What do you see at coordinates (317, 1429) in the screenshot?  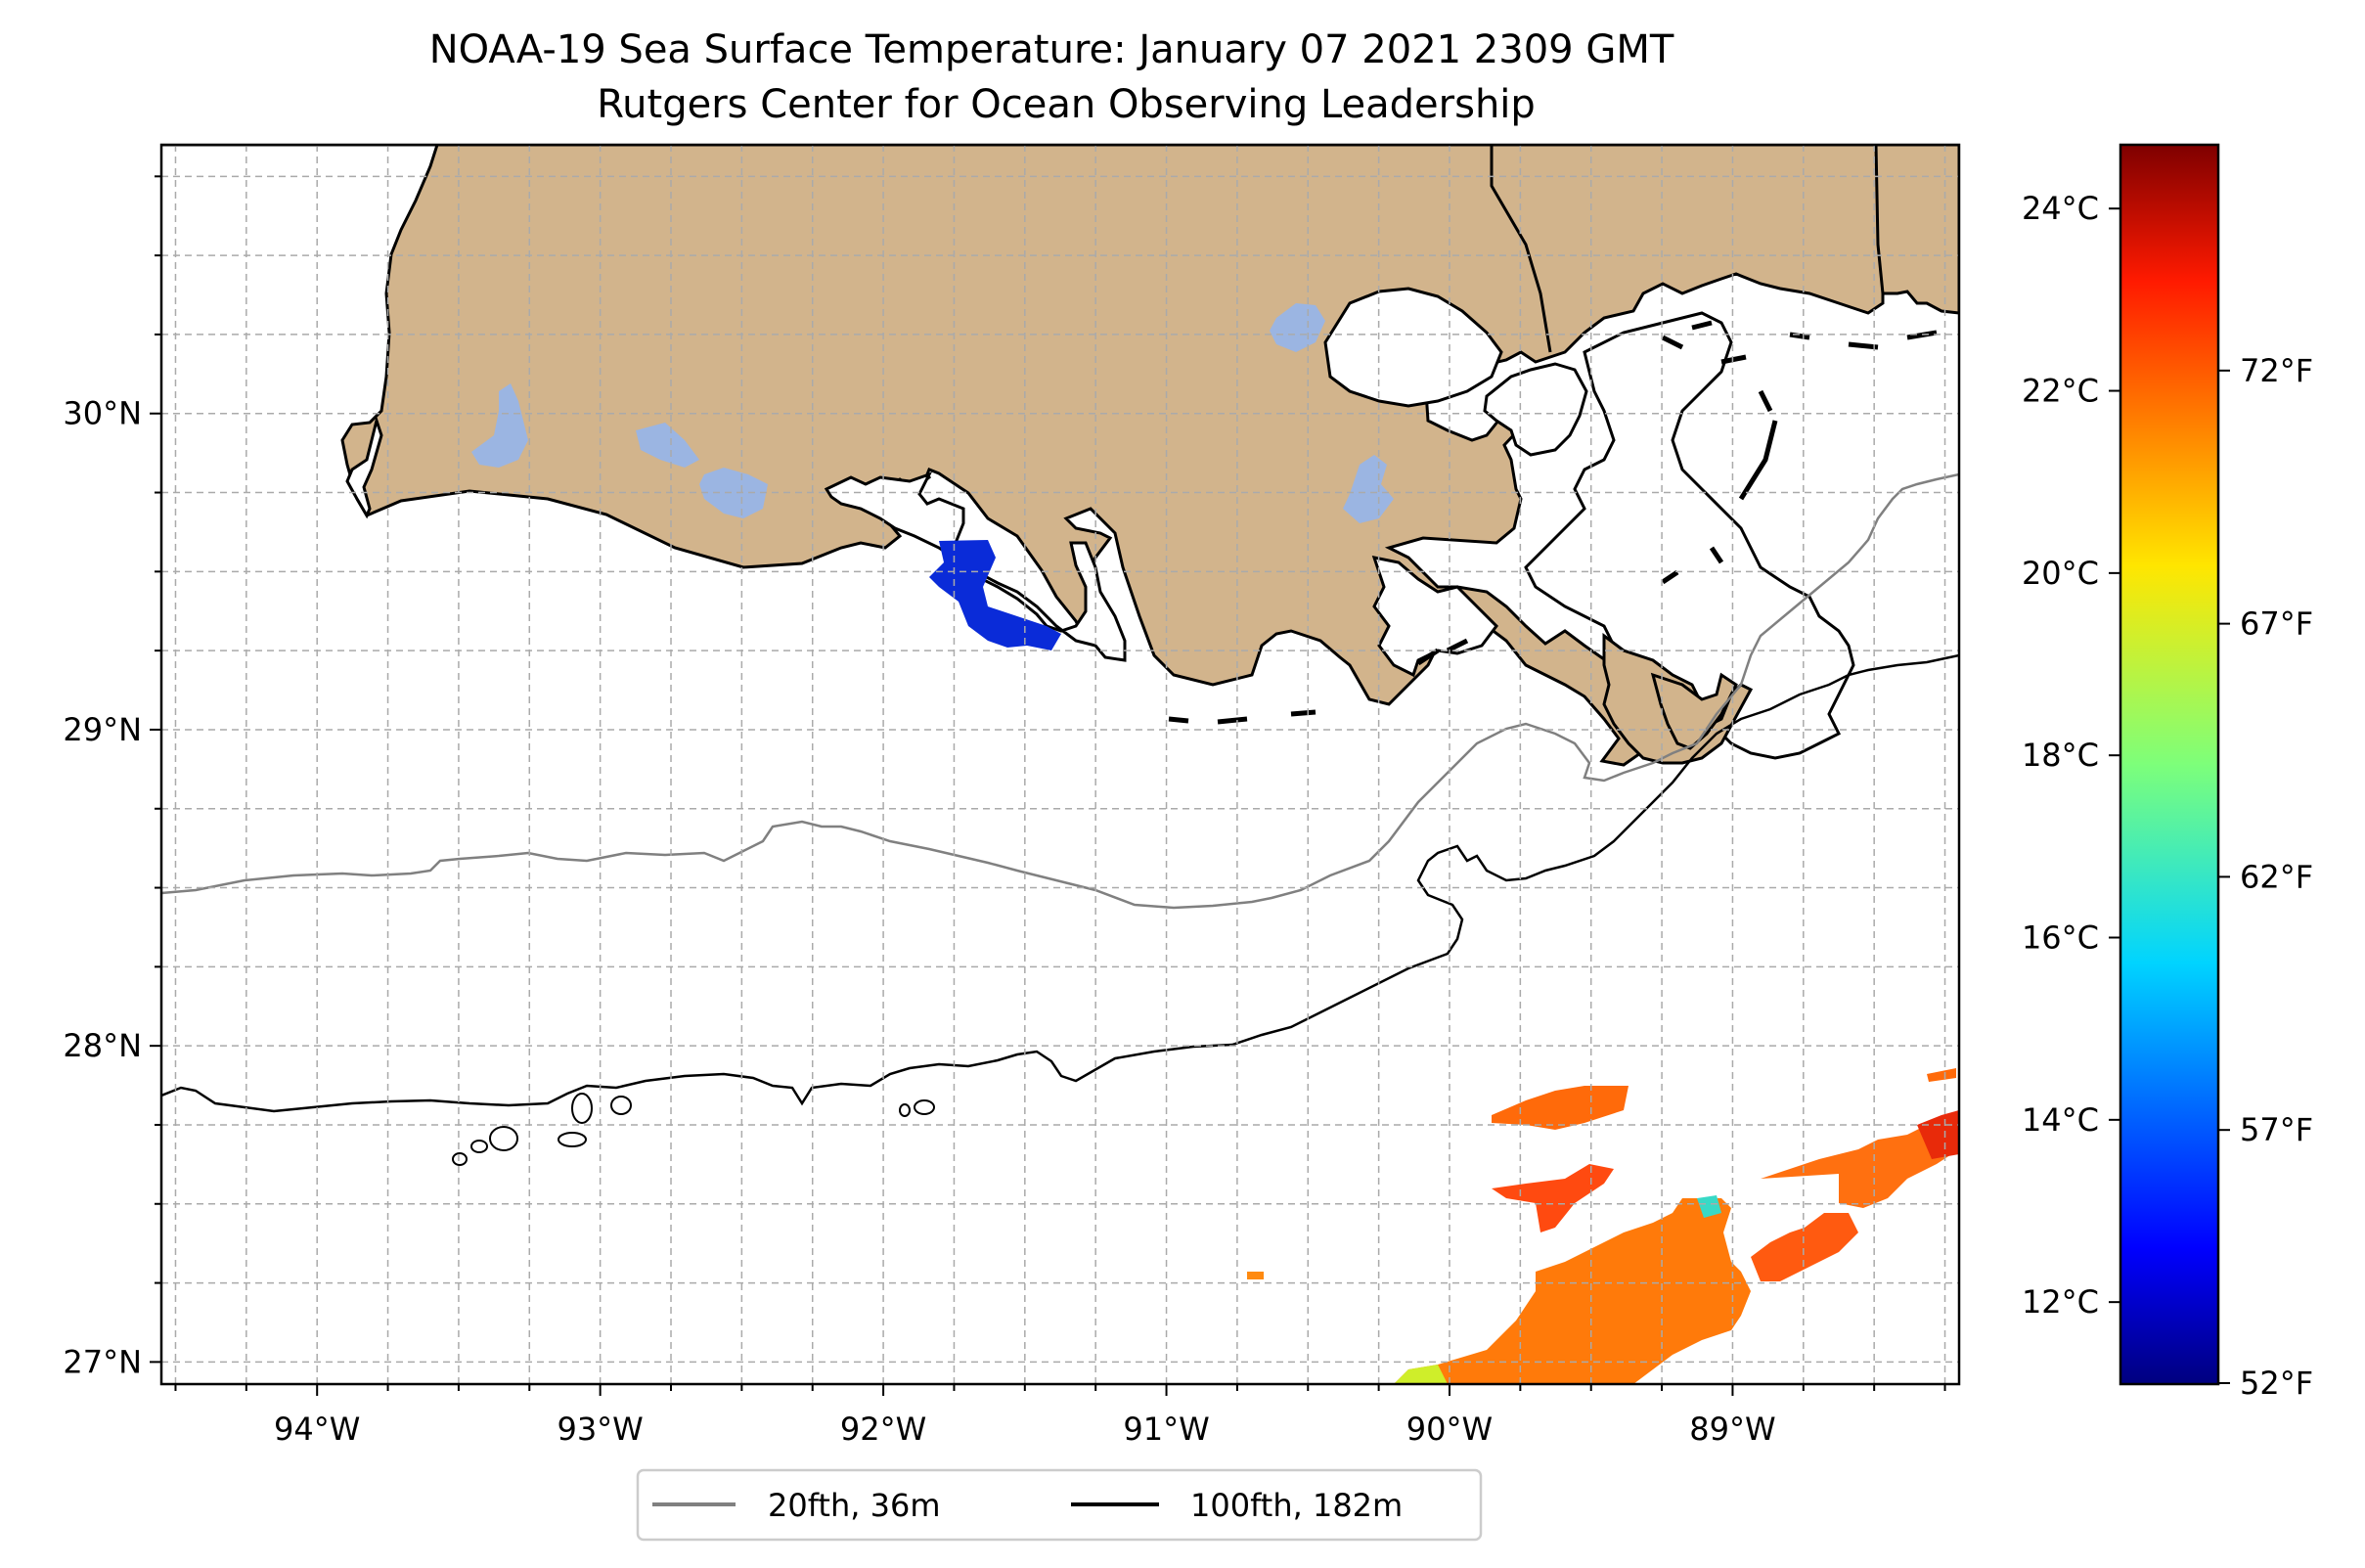 I see `lon-tick-label: 94°W` at bounding box center [317, 1429].